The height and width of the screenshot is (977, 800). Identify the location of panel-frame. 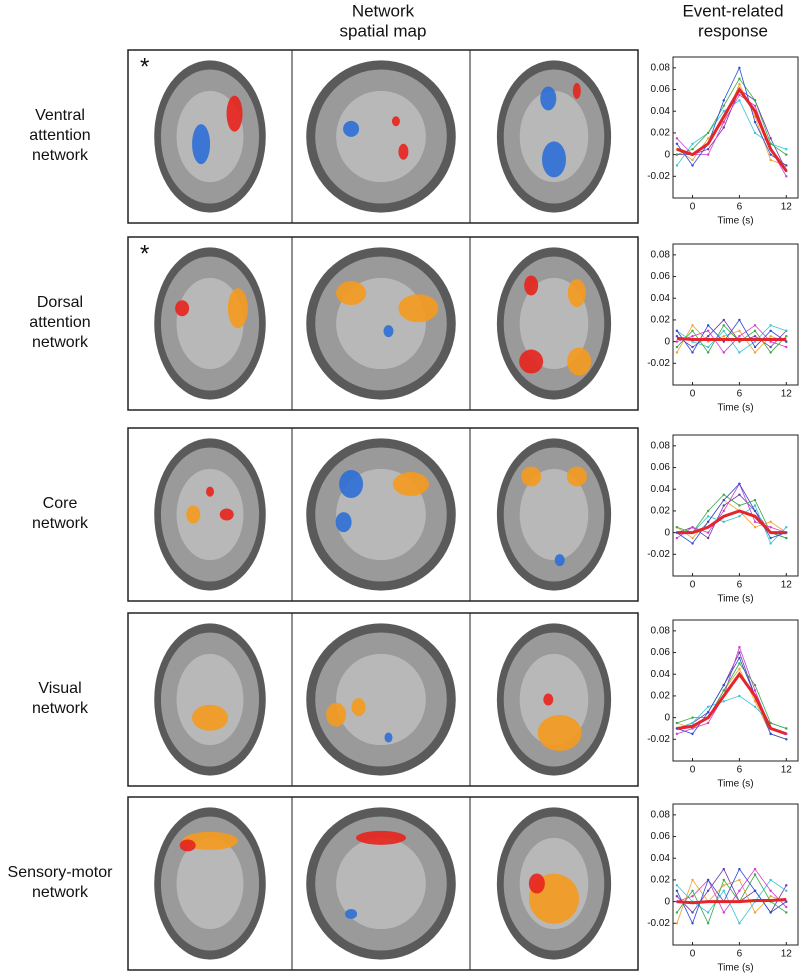
(383, 136).